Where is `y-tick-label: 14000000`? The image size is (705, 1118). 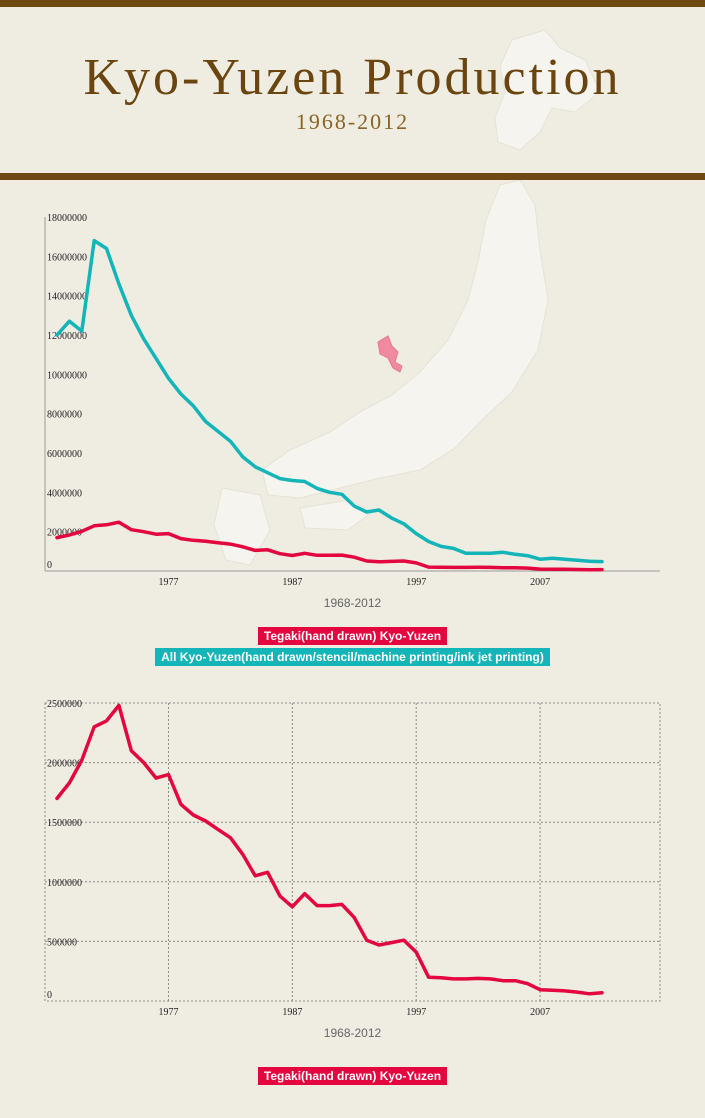
y-tick-label: 14000000 is located at coordinates (67, 297).